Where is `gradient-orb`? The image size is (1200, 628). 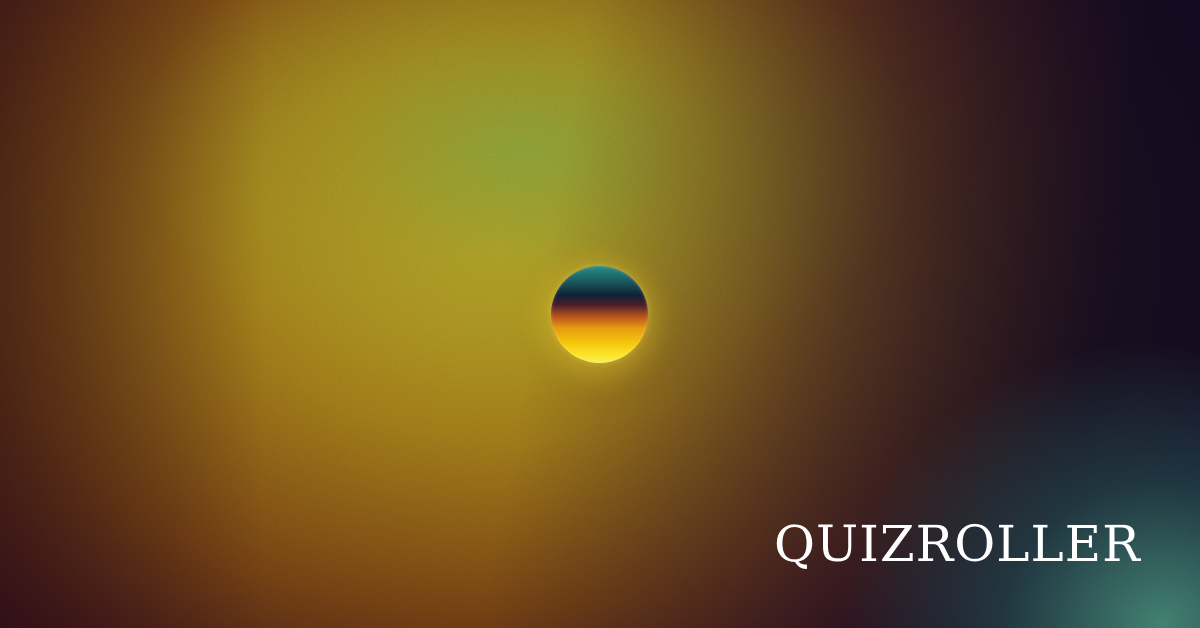
gradient-orb is located at coordinates (599, 314).